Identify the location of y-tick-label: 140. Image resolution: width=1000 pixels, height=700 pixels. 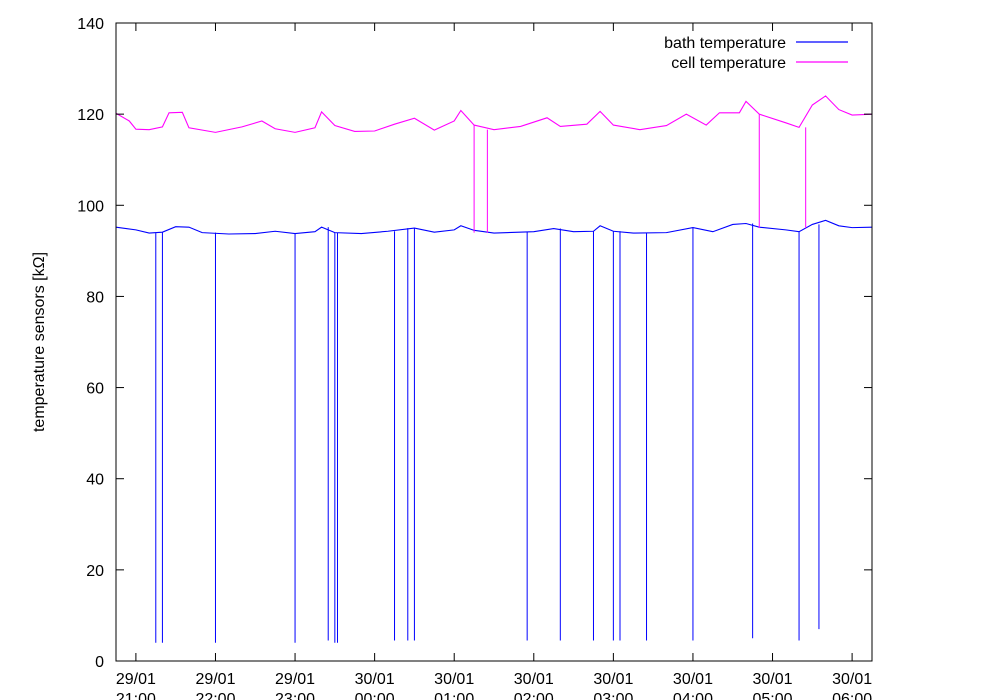
(90, 24).